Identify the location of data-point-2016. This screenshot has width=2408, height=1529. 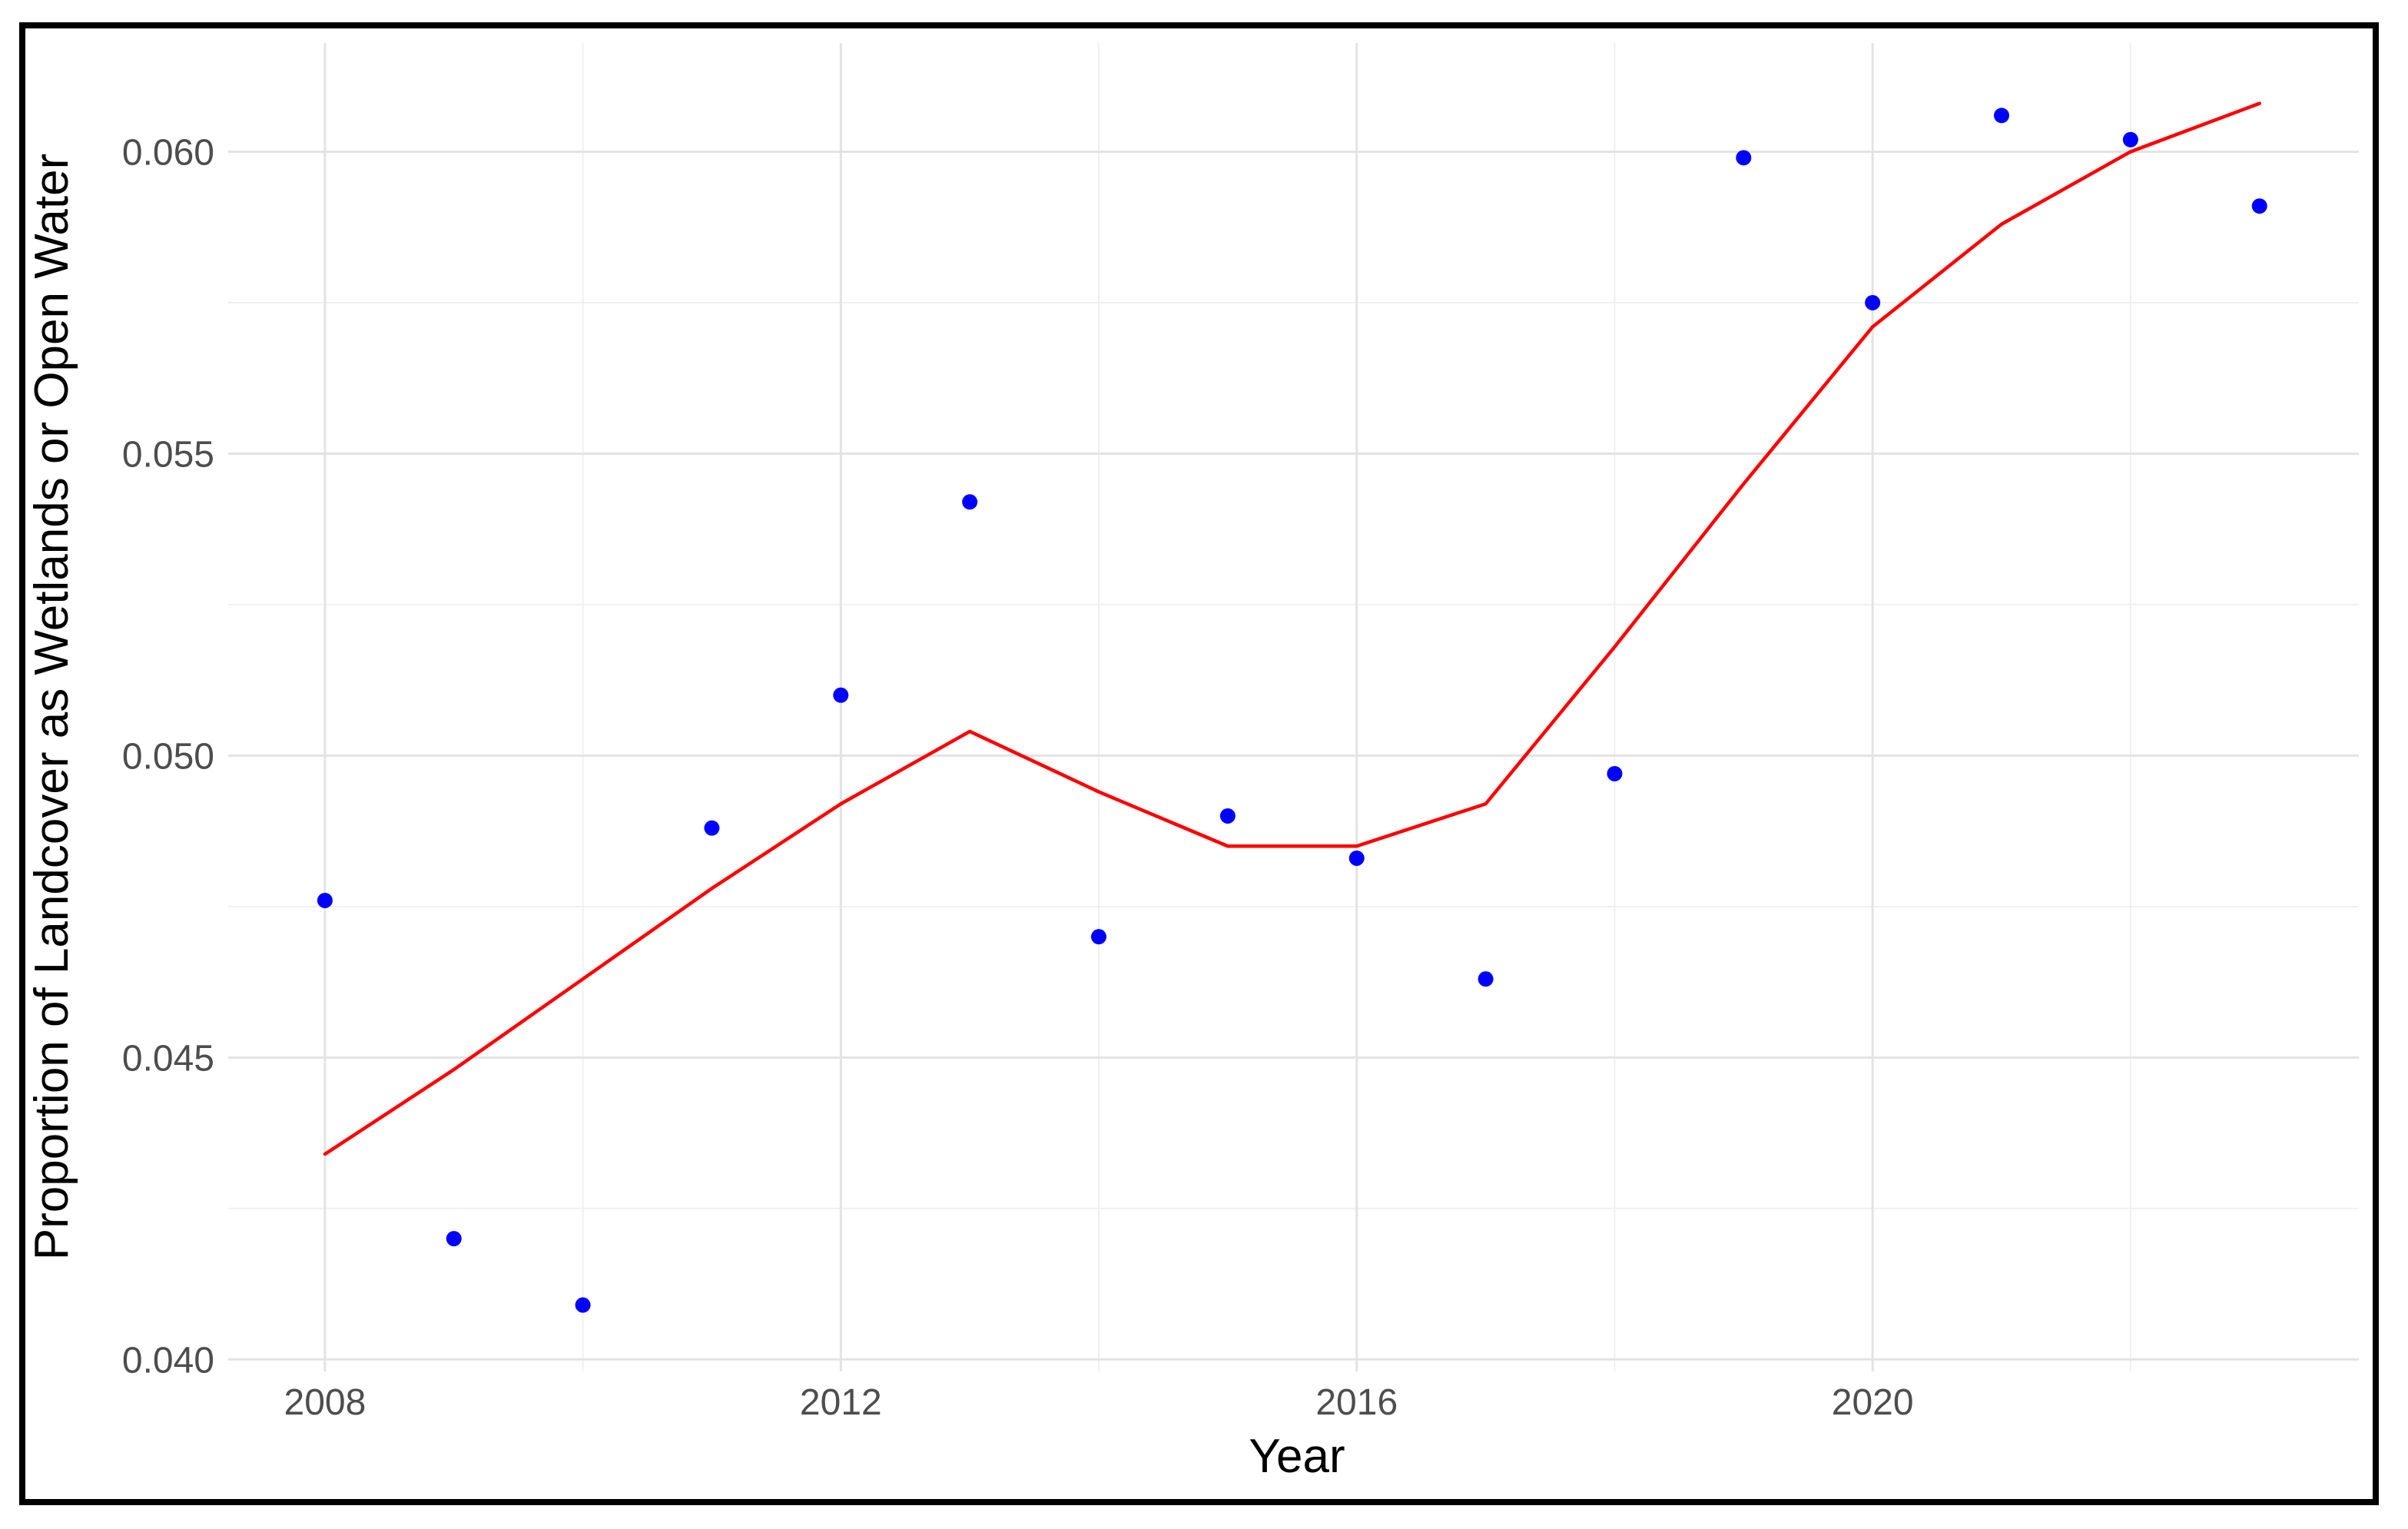
(1356, 858).